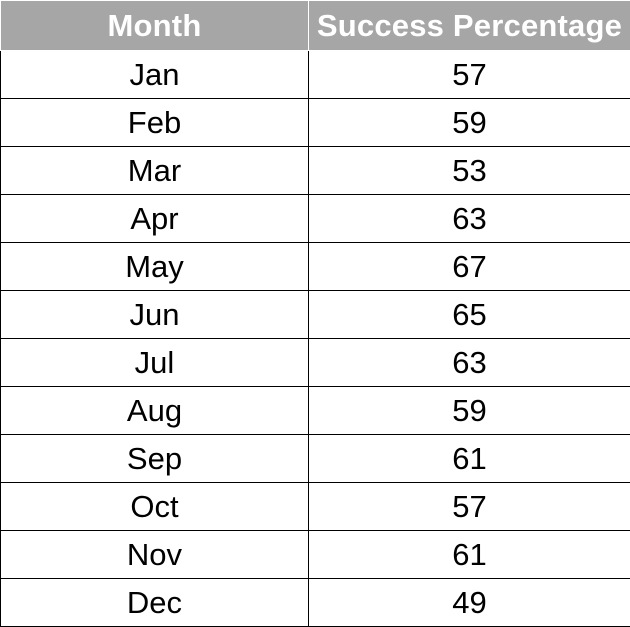  I want to click on month-cell: Jun, so click(155, 315).